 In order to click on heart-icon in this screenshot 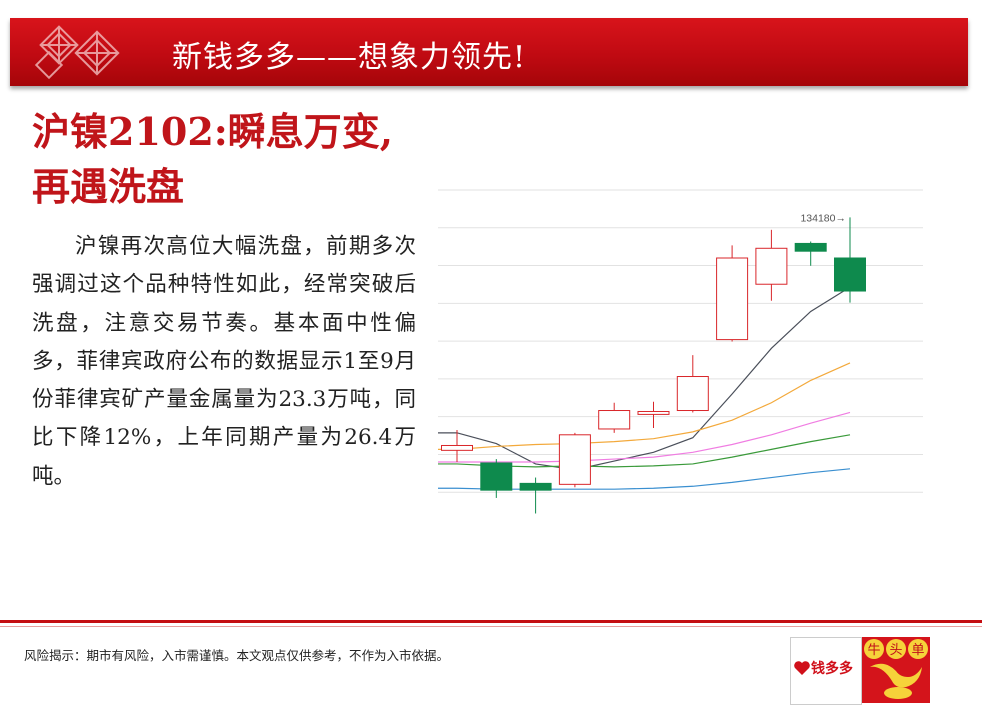, I will do `click(802, 668)`.